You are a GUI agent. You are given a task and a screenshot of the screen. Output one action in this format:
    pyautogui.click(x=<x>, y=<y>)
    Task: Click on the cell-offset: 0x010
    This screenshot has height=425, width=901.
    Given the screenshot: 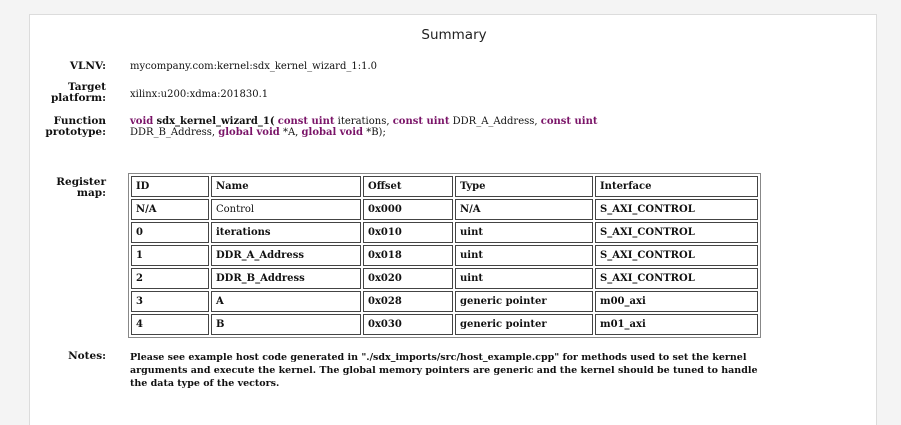 What is the action you would take?
    pyautogui.click(x=408, y=232)
    